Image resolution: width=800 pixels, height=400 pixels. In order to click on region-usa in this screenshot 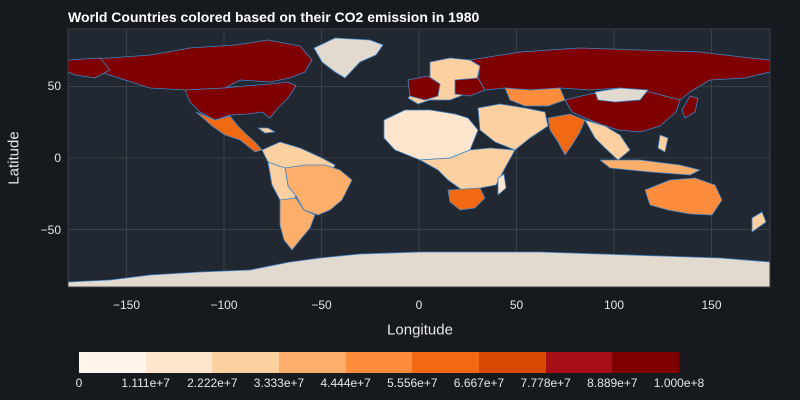, I will do `click(240, 101)`.